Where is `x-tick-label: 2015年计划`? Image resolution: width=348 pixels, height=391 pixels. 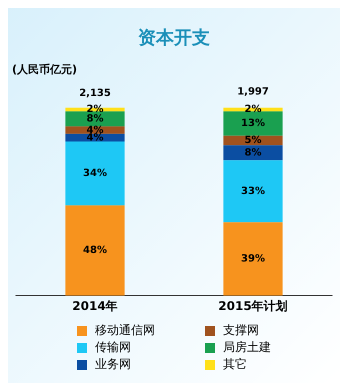
x-tick-label: 2015年计划 is located at coordinates (253, 305).